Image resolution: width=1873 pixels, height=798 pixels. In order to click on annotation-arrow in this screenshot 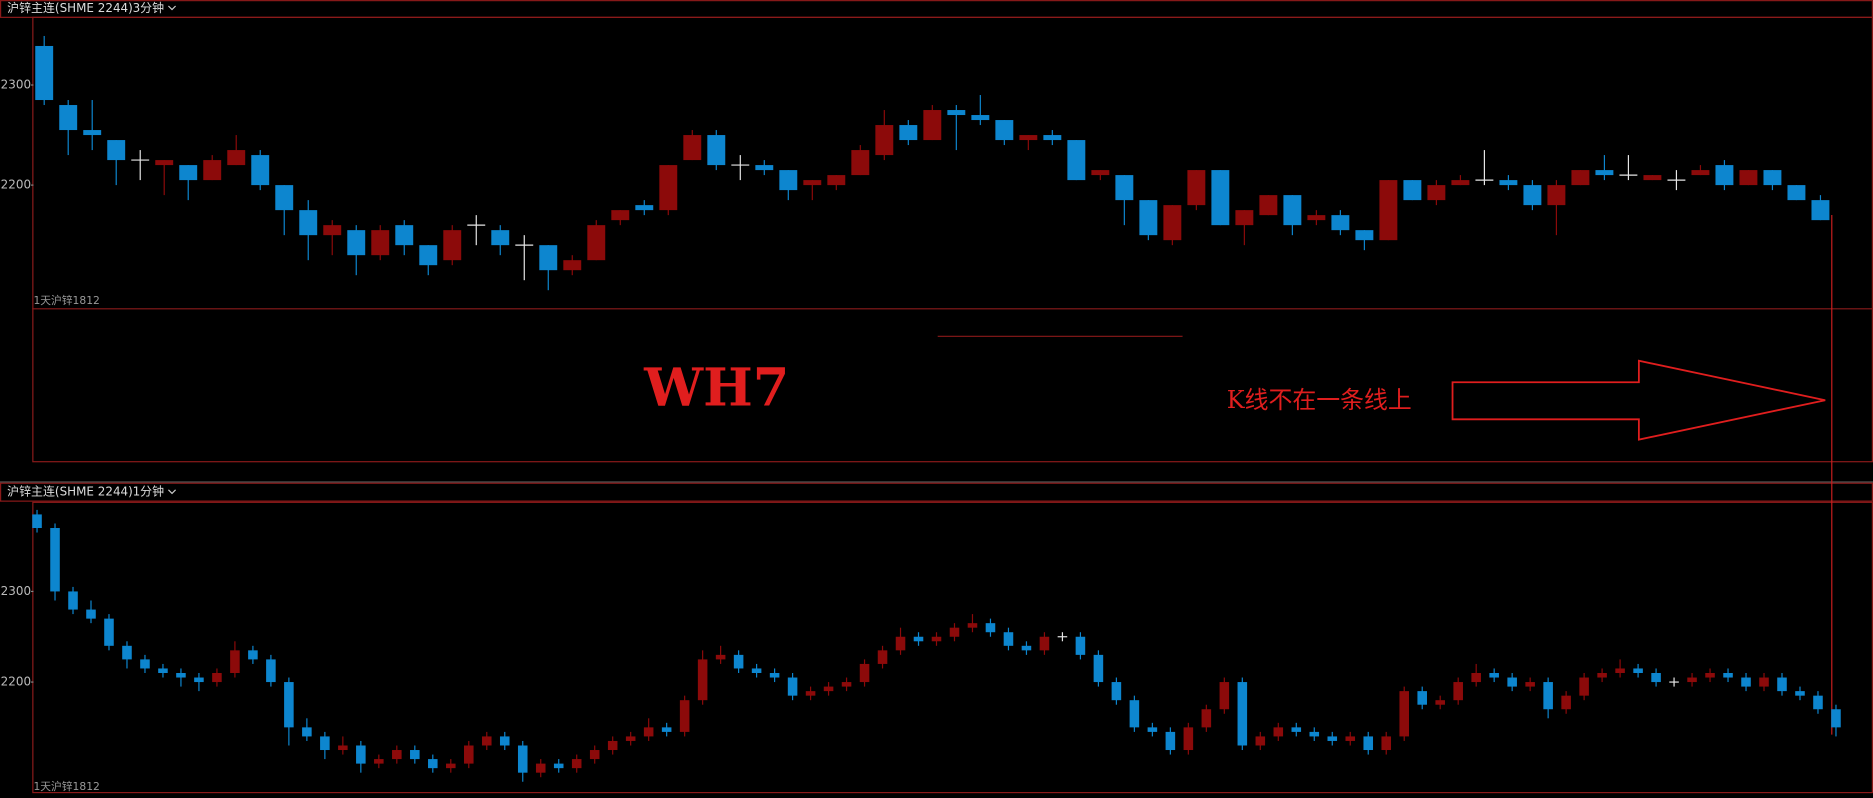, I will do `click(1638, 400)`.